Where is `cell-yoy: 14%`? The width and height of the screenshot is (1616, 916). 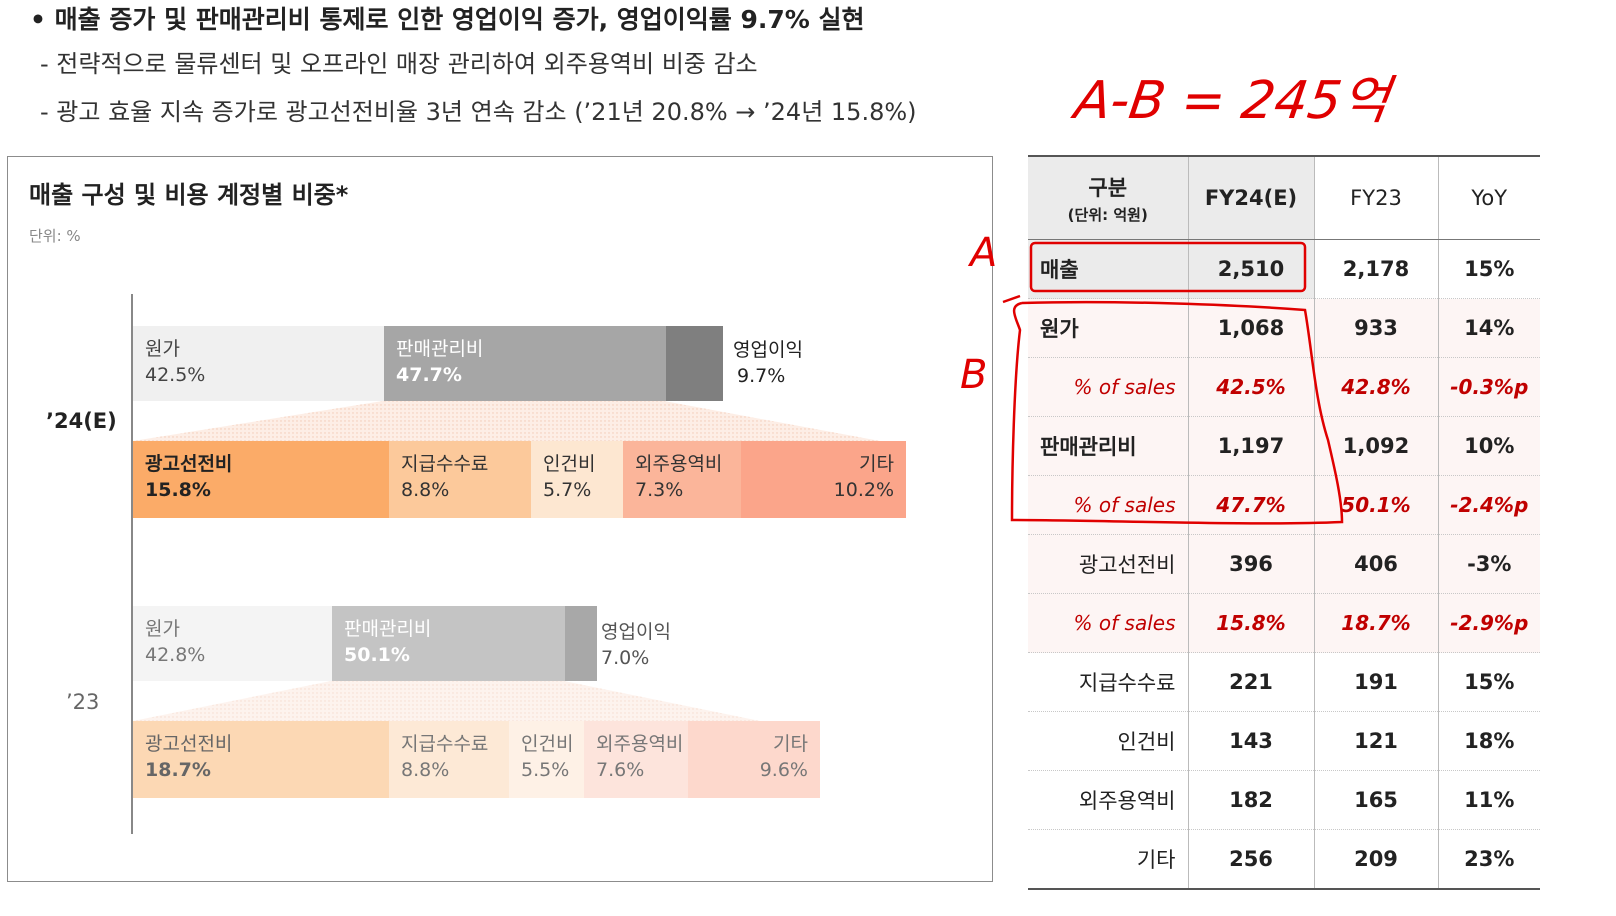 cell-yoy: 14% is located at coordinates (1489, 328).